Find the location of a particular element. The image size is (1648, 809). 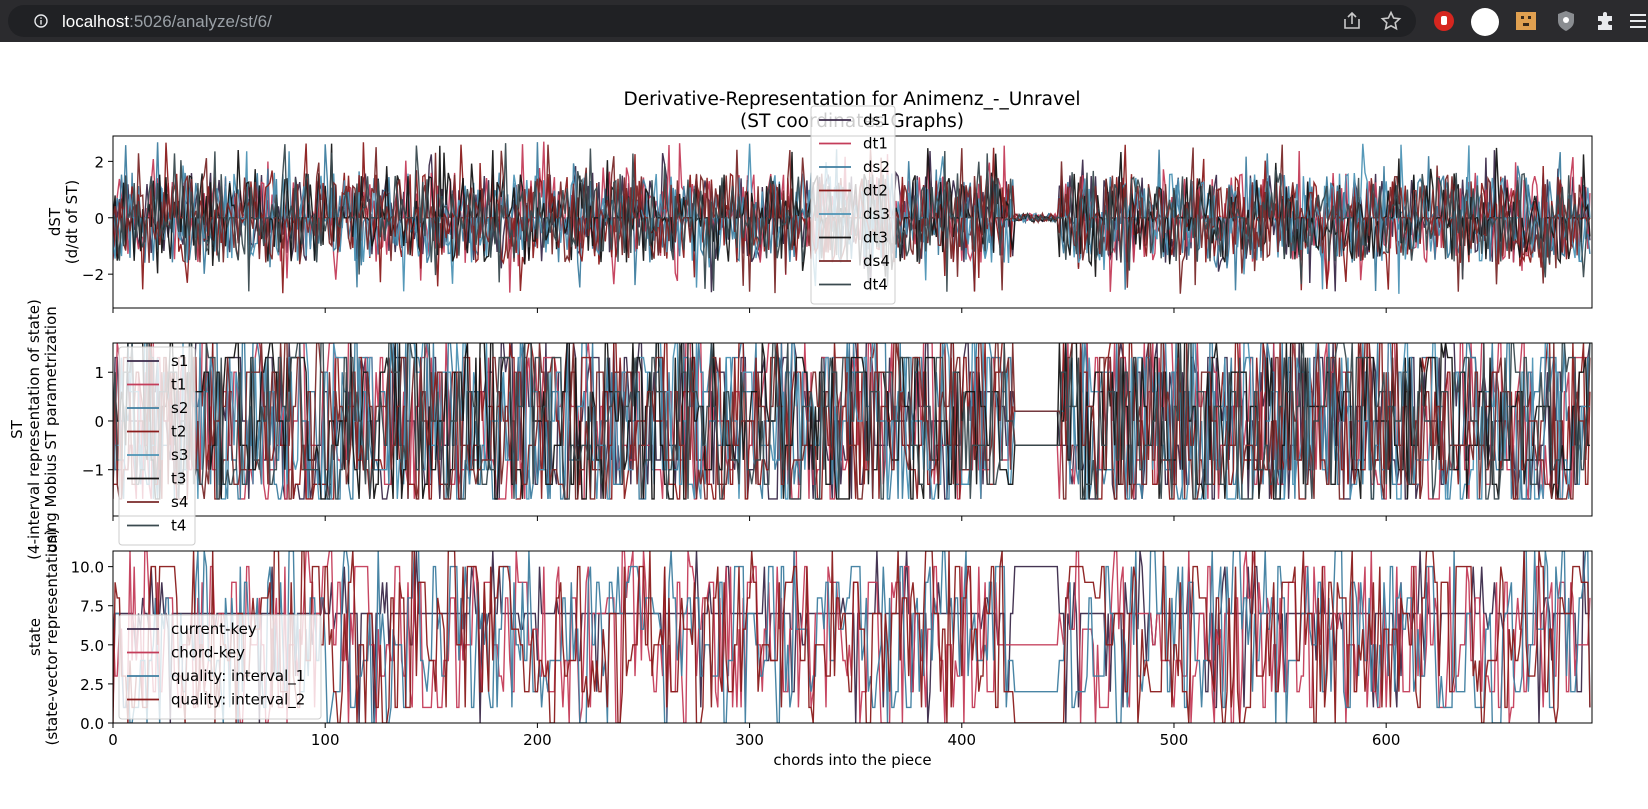

legend-1: s1 t1 s2 t2 s3 t3 s4 t4 is located at coordinates (157, 446).